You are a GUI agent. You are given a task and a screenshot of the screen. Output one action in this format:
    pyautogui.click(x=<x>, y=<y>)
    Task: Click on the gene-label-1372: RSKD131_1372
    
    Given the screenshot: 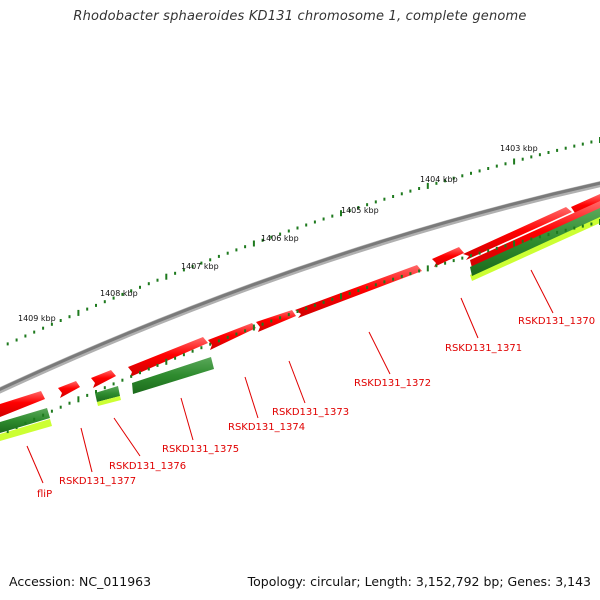 What is the action you would take?
    pyautogui.click(x=392, y=383)
    